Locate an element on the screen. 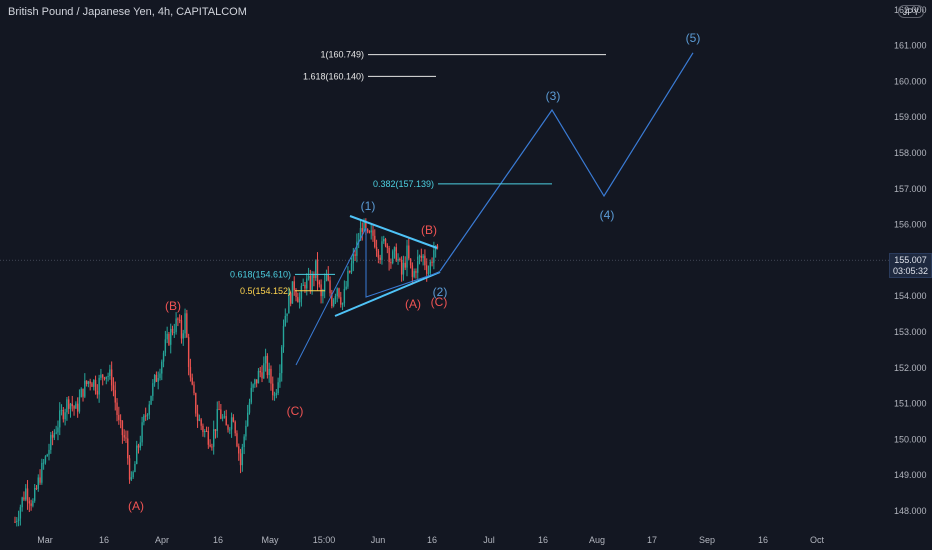 The width and height of the screenshot is (932, 550). y-tick-label: 149.000 is located at coordinates (910, 475).